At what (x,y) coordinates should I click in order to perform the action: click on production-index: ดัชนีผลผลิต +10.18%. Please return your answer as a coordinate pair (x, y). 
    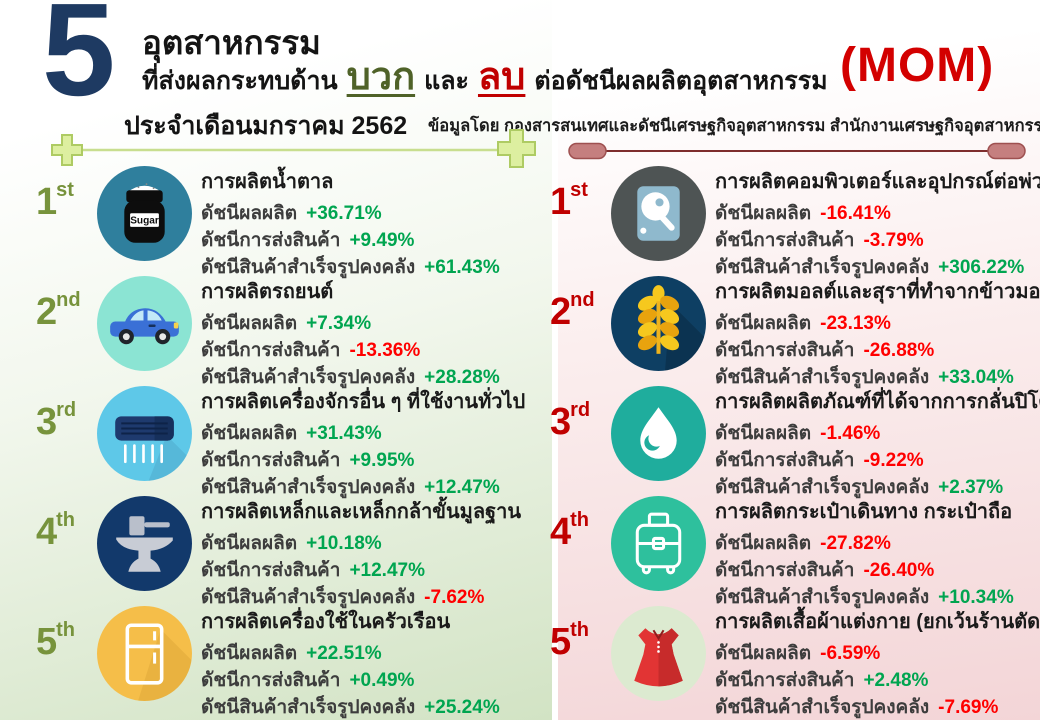
    Looking at the image, I should click on (361, 543).